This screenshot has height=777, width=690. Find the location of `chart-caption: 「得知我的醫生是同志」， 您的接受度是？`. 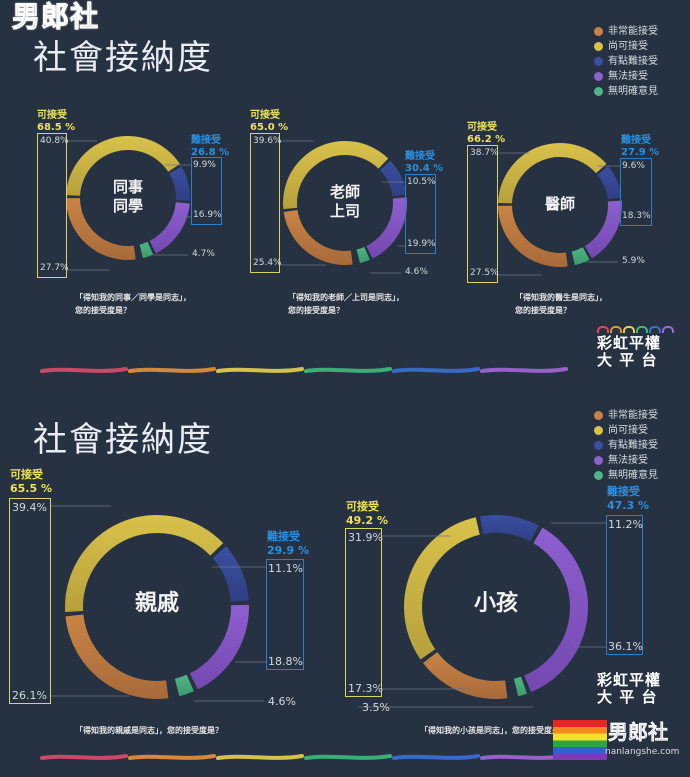

chart-caption: 「得知我的醫生是同志」， 您的接受度是？ is located at coordinates (561, 304).